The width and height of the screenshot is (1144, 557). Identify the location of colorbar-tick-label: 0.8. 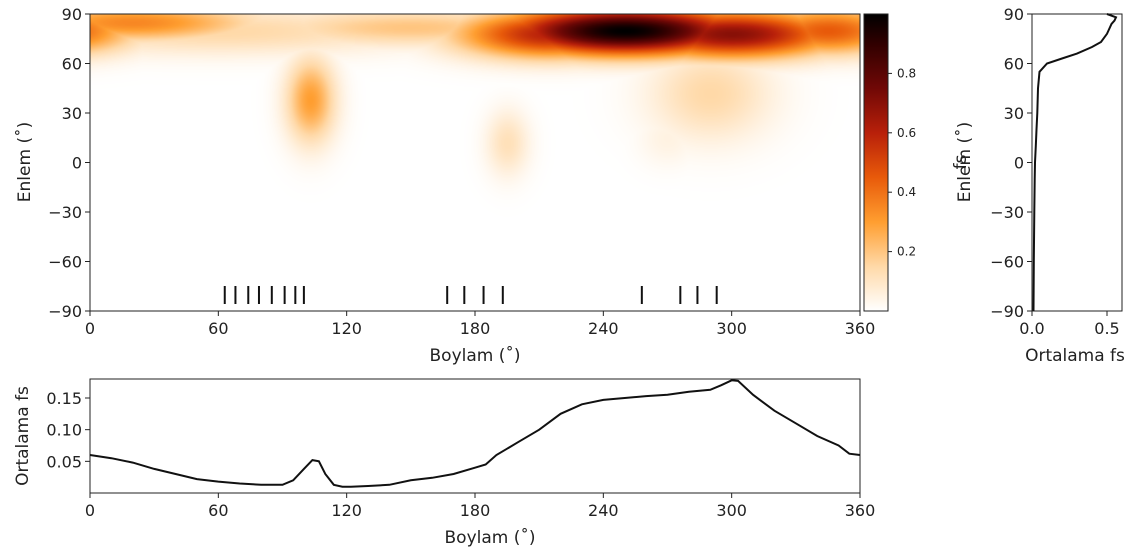
(906, 73).